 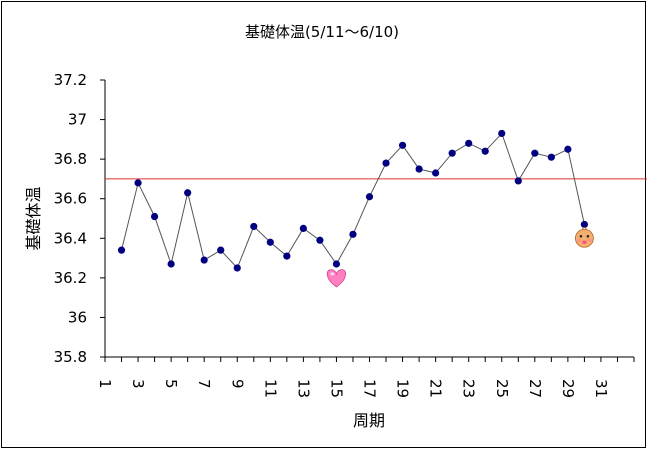 I want to click on x-axis-title: 周期, so click(x=369, y=420).